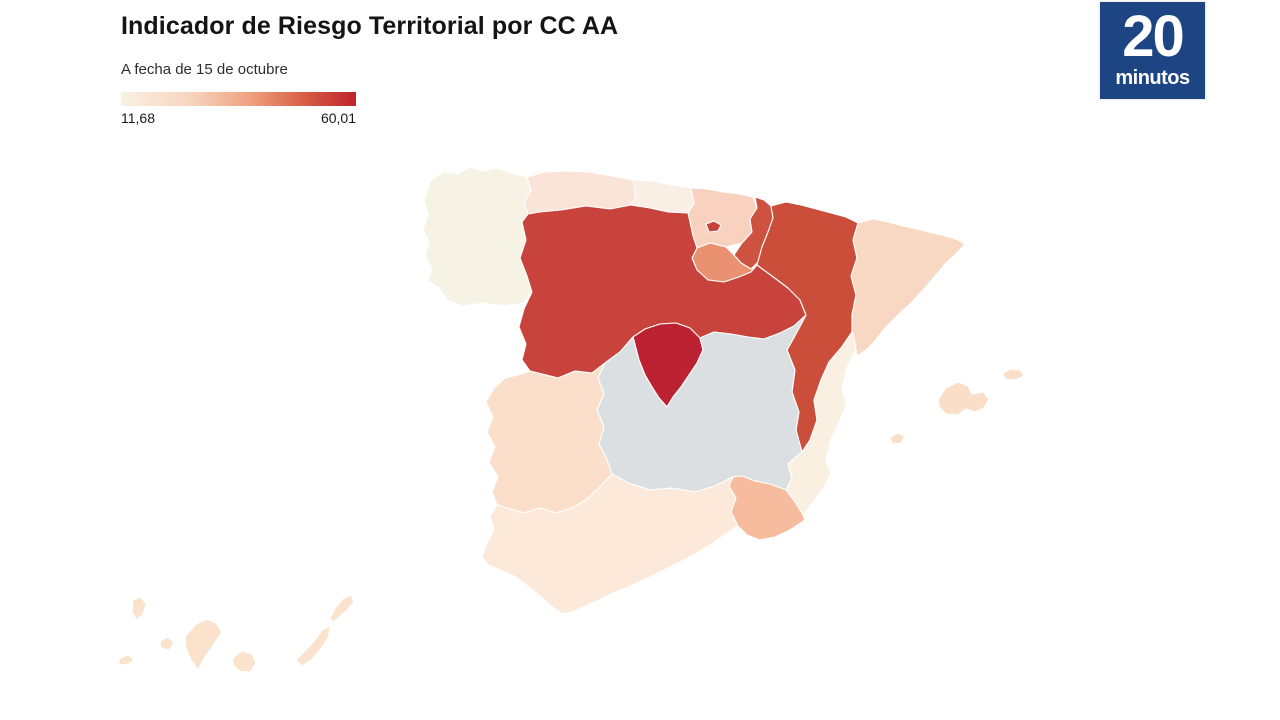 The image size is (1280, 720). I want to click on brand-logo-20minutos: 20 minutos, so click(1152, 50).